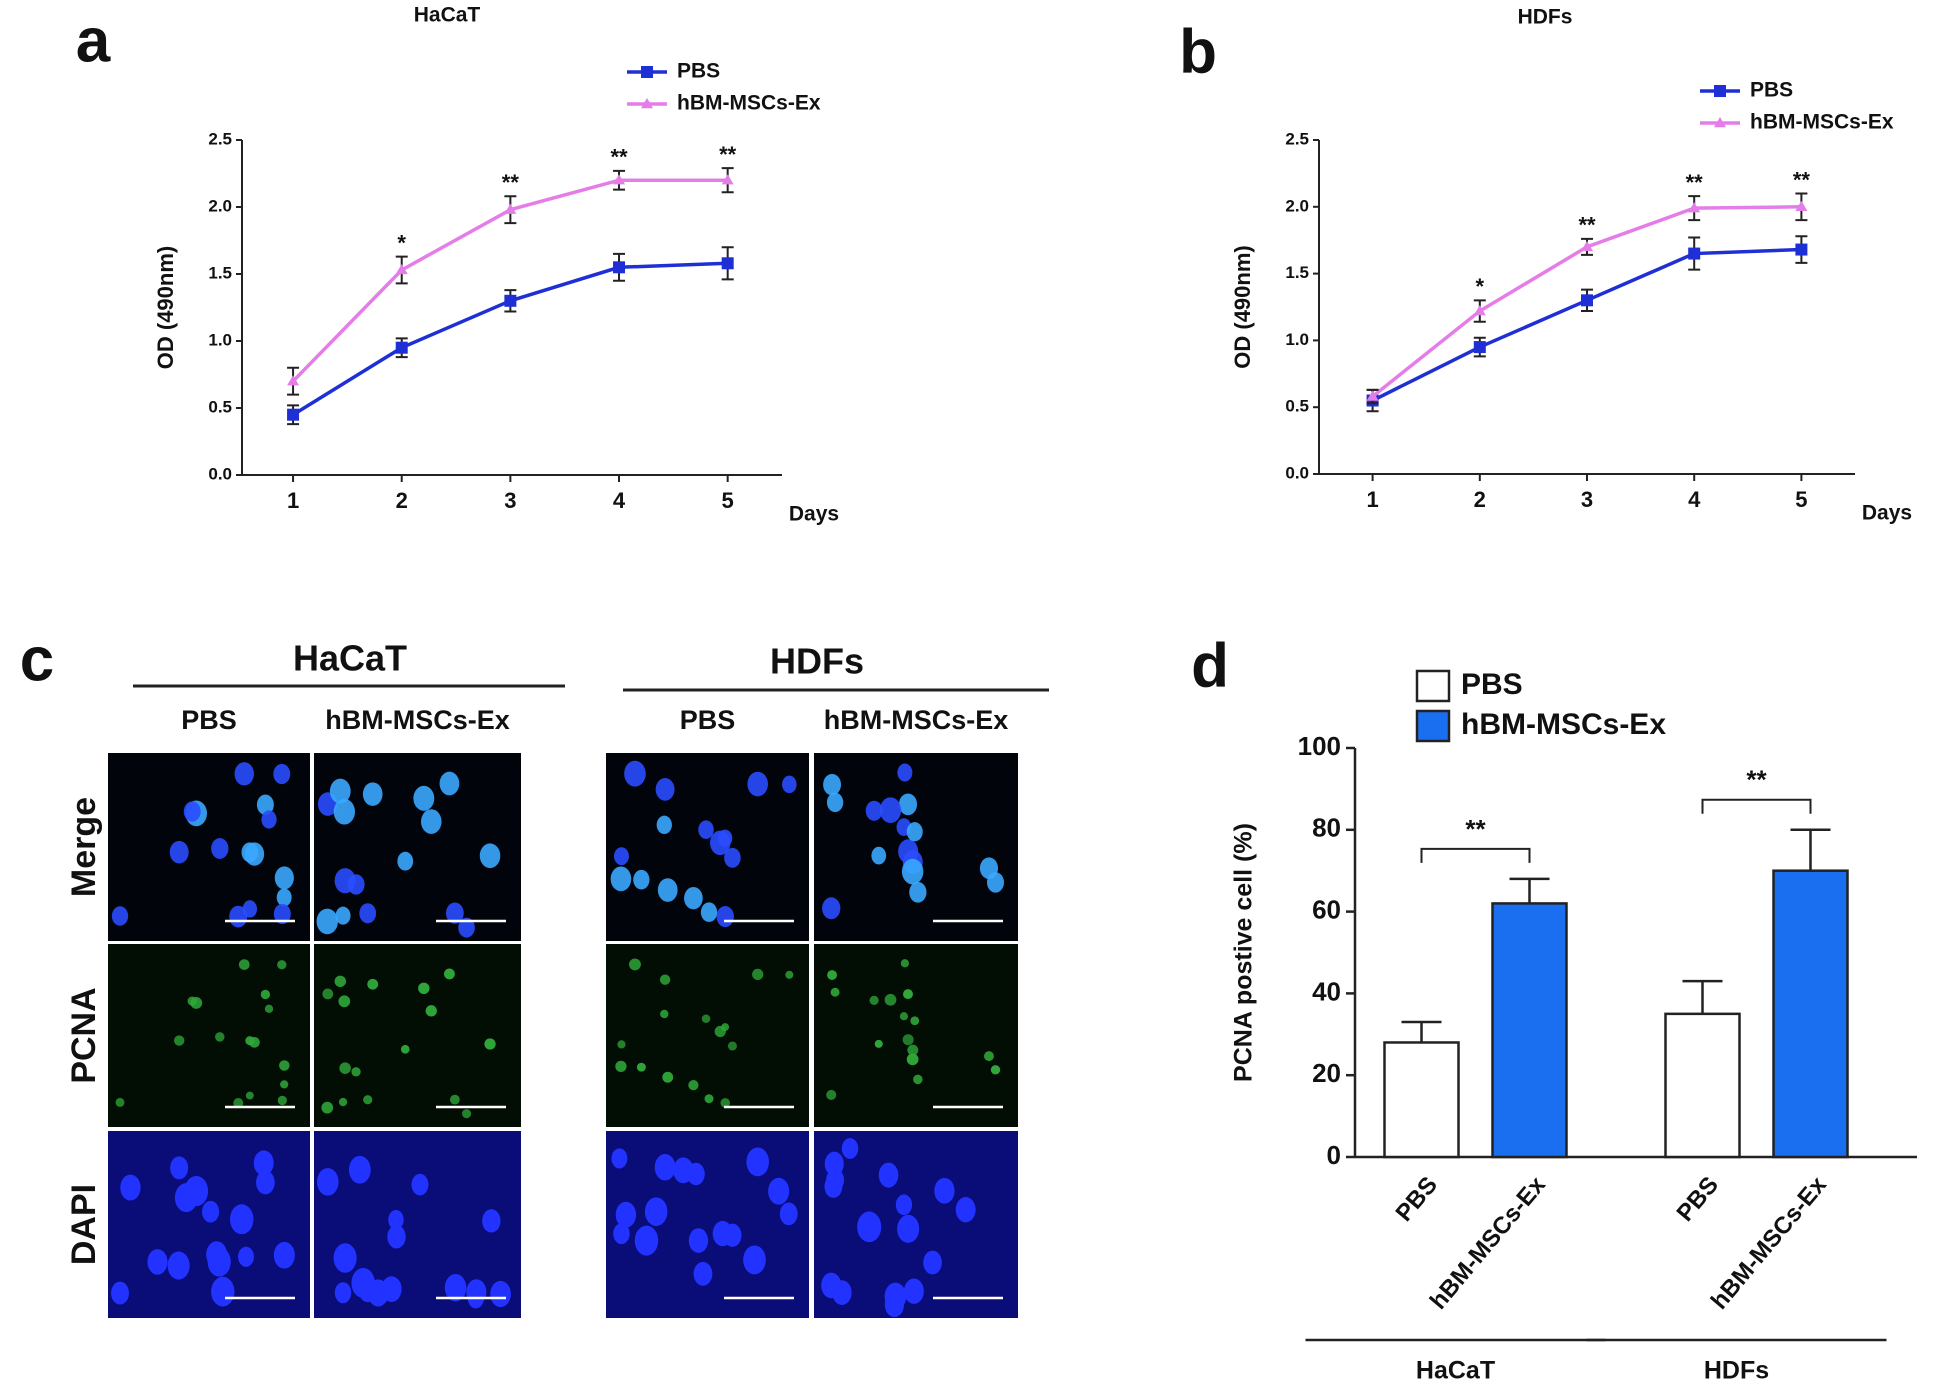 Image resolution: width=1946 pixels, height=1388 pixels. I want to click on y-tick-label: 1.0, so click(220, 339).